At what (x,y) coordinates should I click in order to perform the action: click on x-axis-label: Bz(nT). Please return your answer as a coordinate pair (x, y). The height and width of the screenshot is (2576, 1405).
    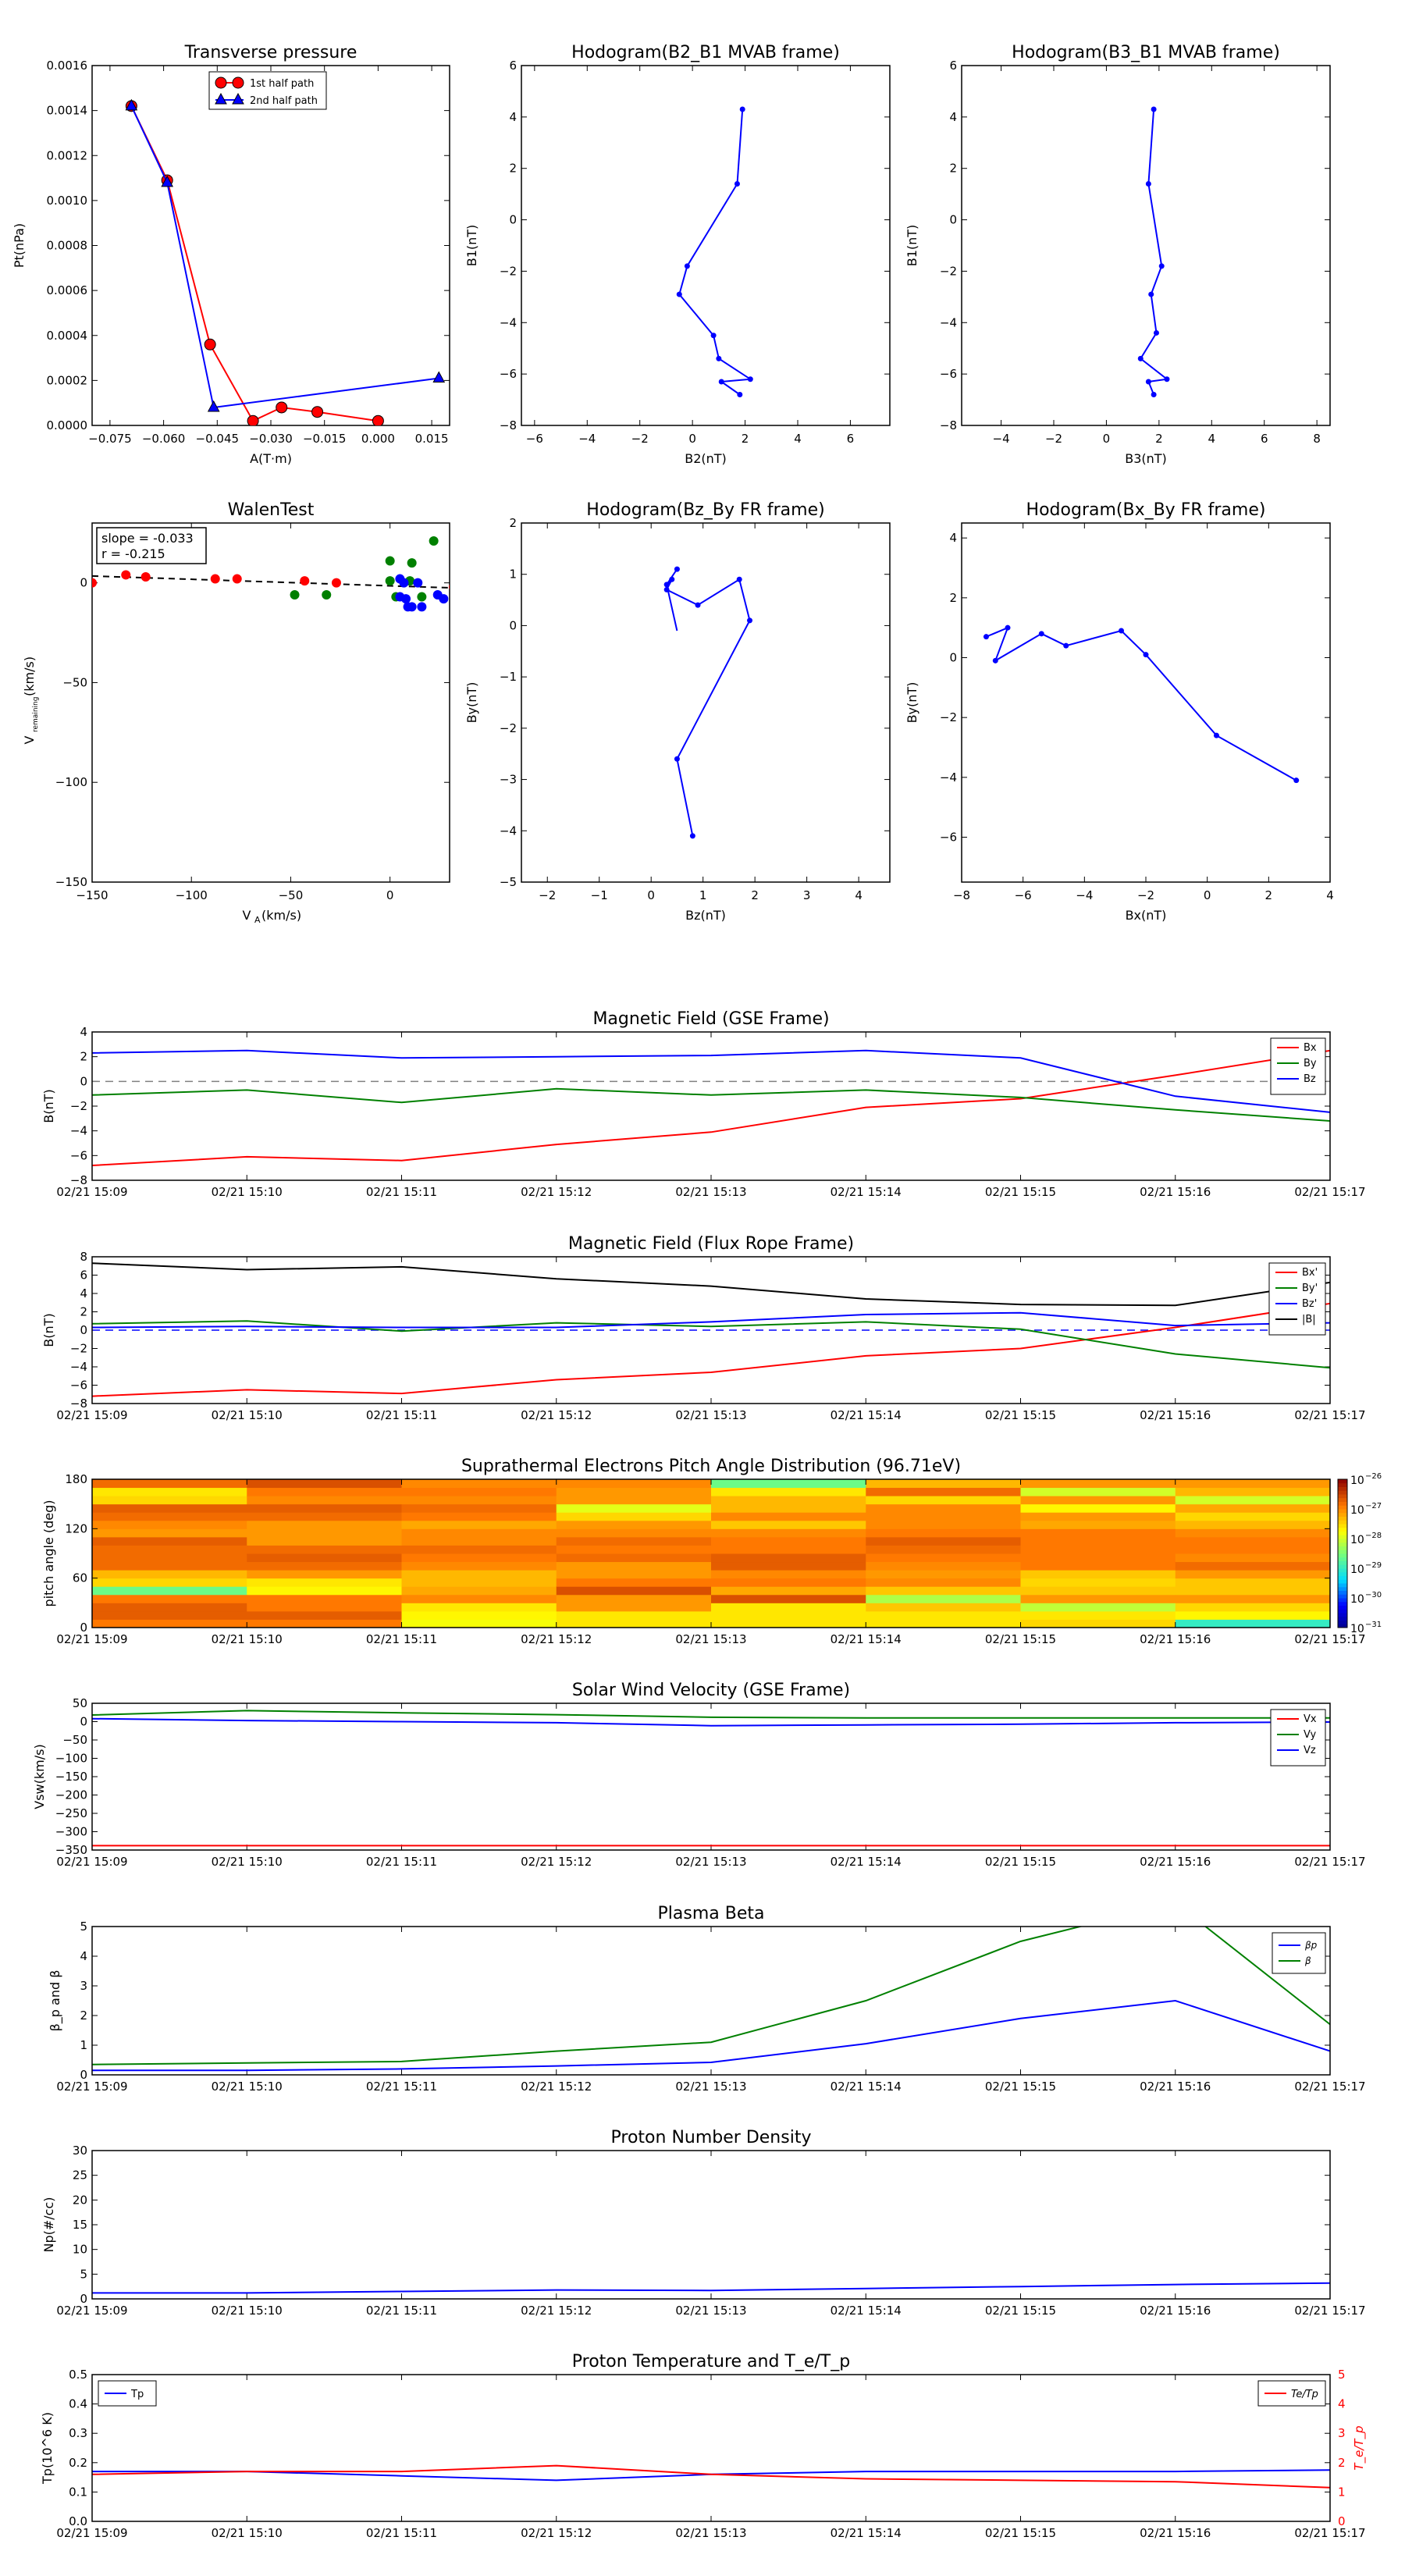
    Looking at the image, I should click on (706, 915).